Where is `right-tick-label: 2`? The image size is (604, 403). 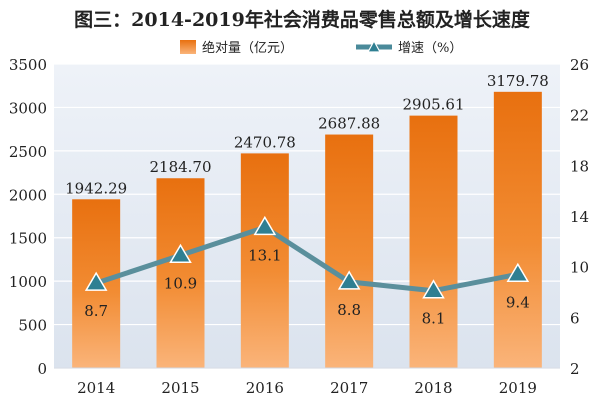 right-tick-label: 2 is located at coordinates (575, 369).